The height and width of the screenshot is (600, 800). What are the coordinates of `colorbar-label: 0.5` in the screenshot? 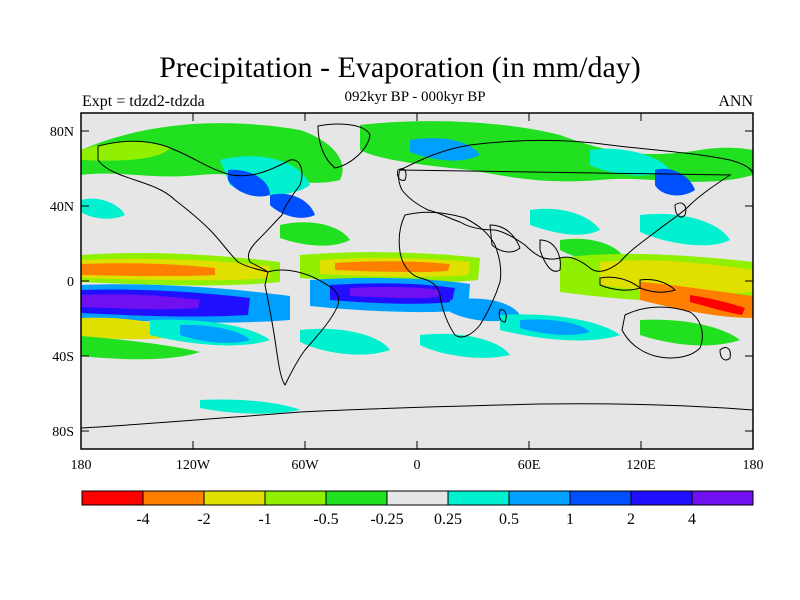 It's located at (509, 519).